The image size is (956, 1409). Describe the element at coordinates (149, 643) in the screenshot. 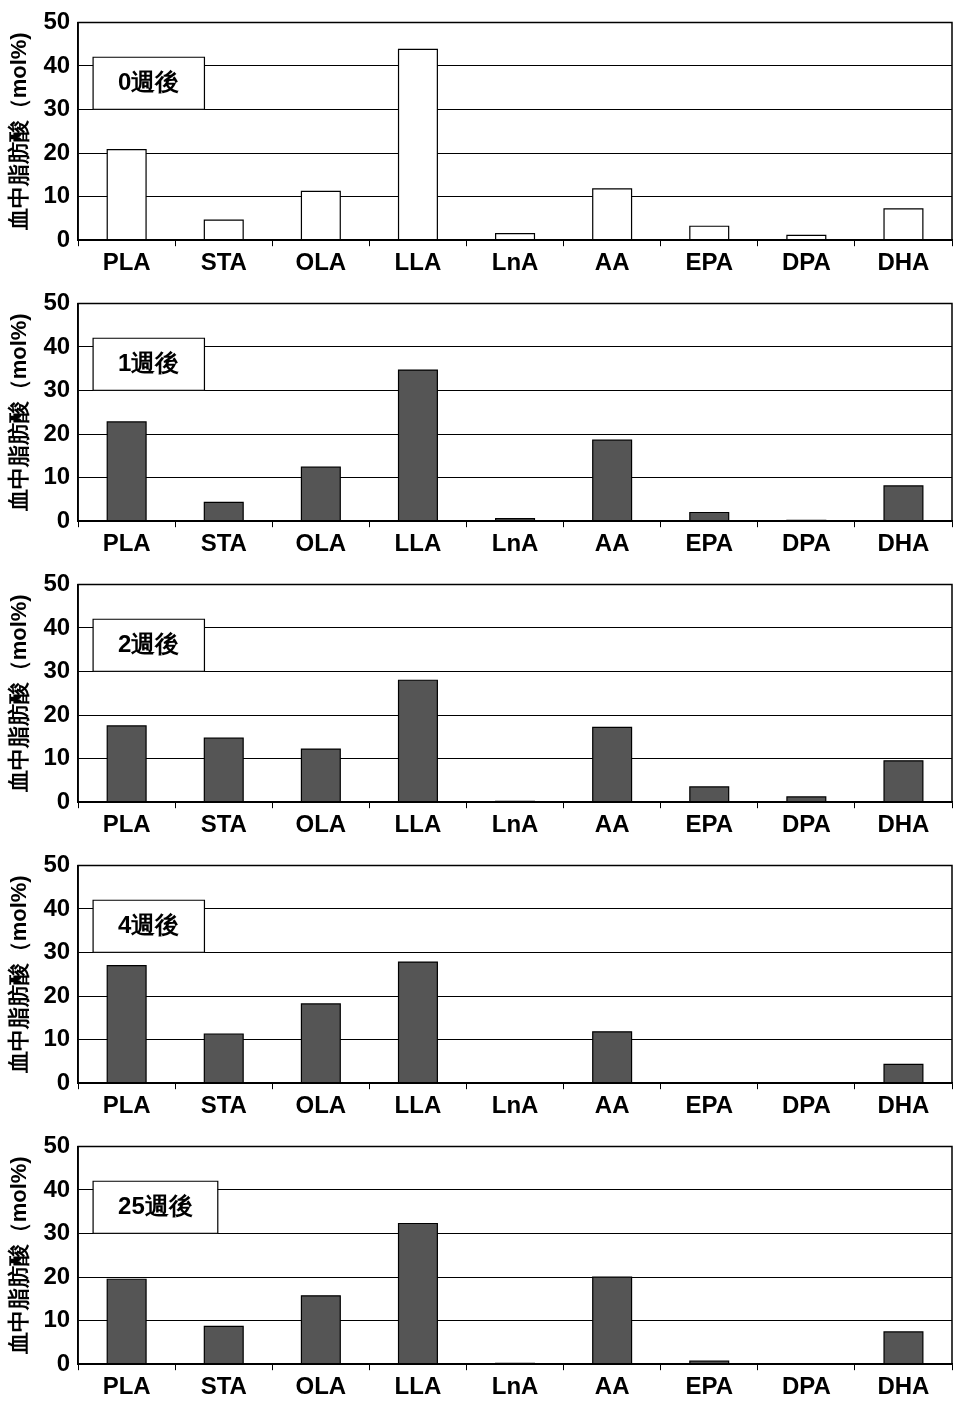

I see `text: 2週後` at that location.